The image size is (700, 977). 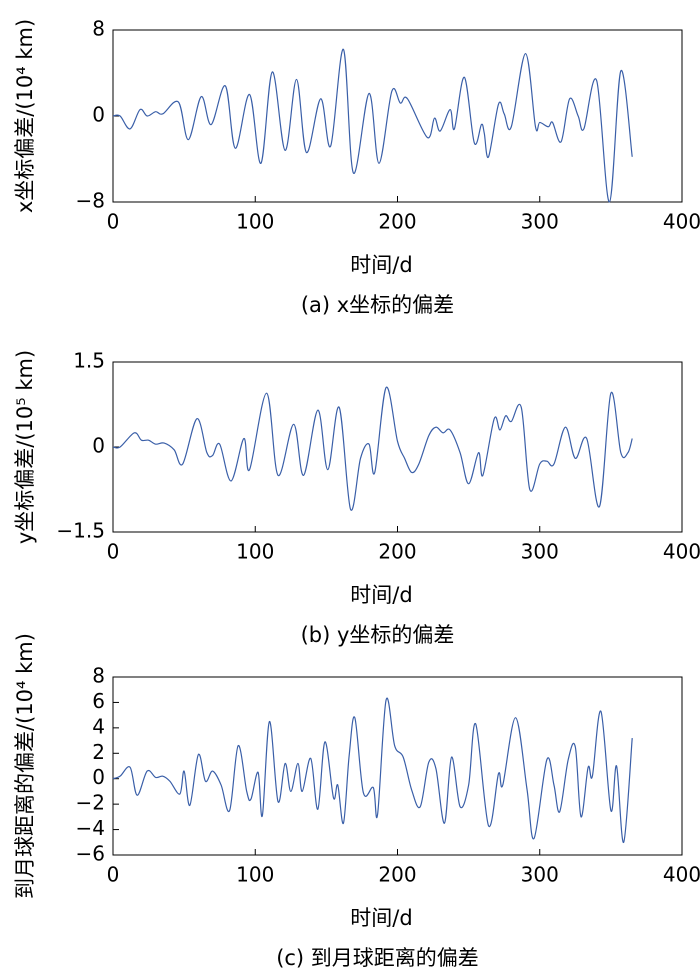 What do you see at coordinates (90, 803) in the screenshot?
I see `y-tick-label: −2` at bounding box center [90, 803].